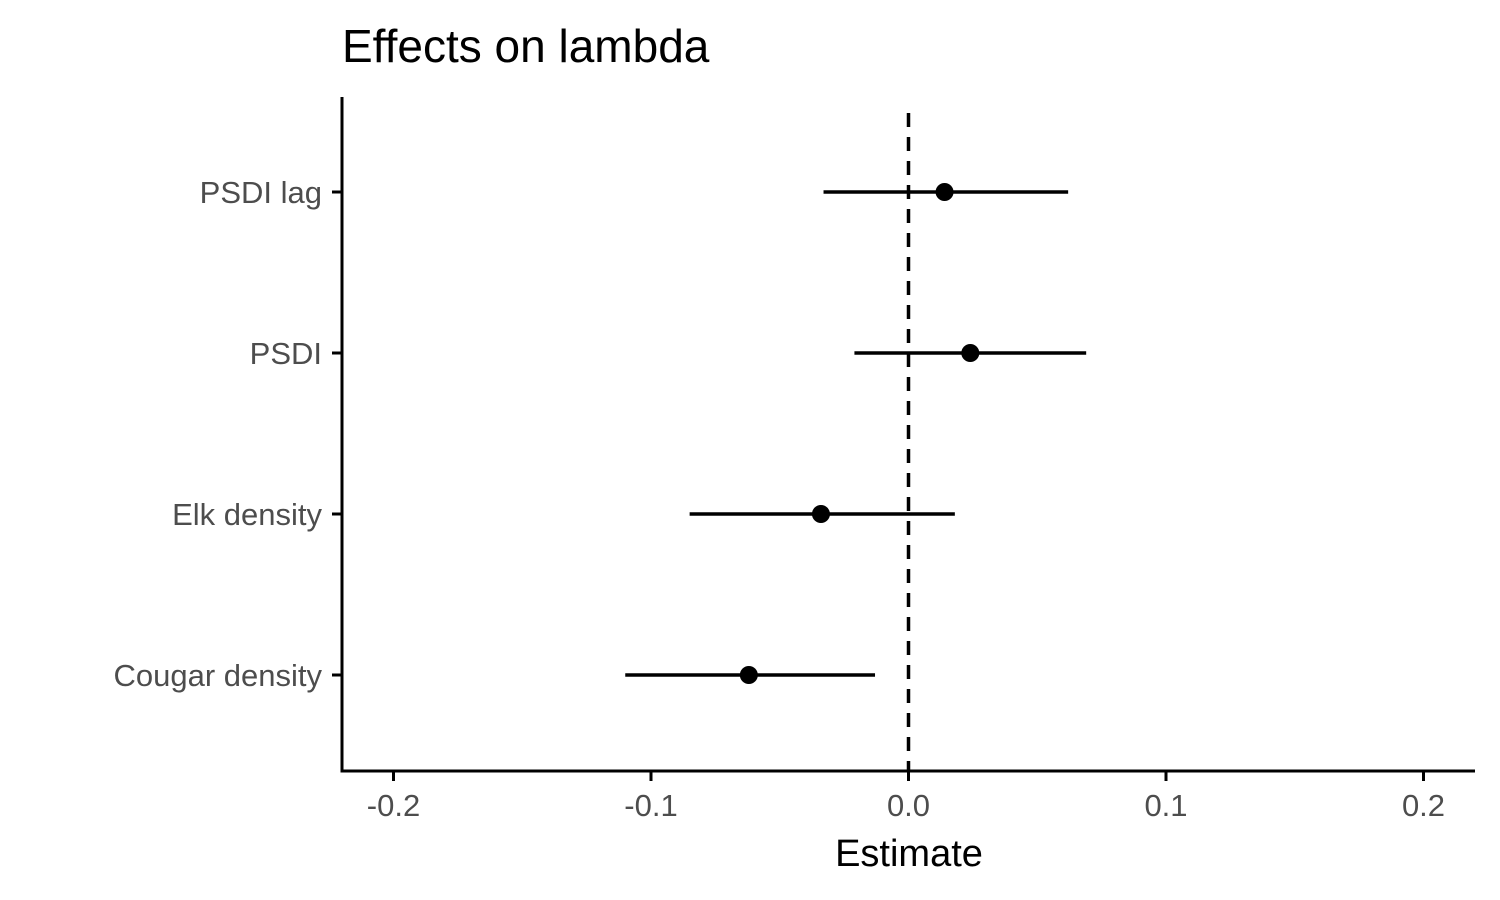  Describe the element at coordinates (1165, 805) in the screenshot. I see `x-tick-label: 0.1` at that location.